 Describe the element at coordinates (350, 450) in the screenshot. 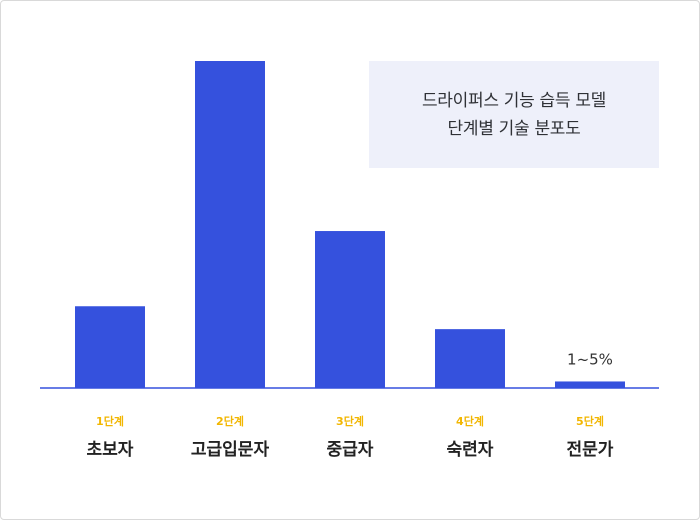

I see `category-label-3: 중급자` at that location.